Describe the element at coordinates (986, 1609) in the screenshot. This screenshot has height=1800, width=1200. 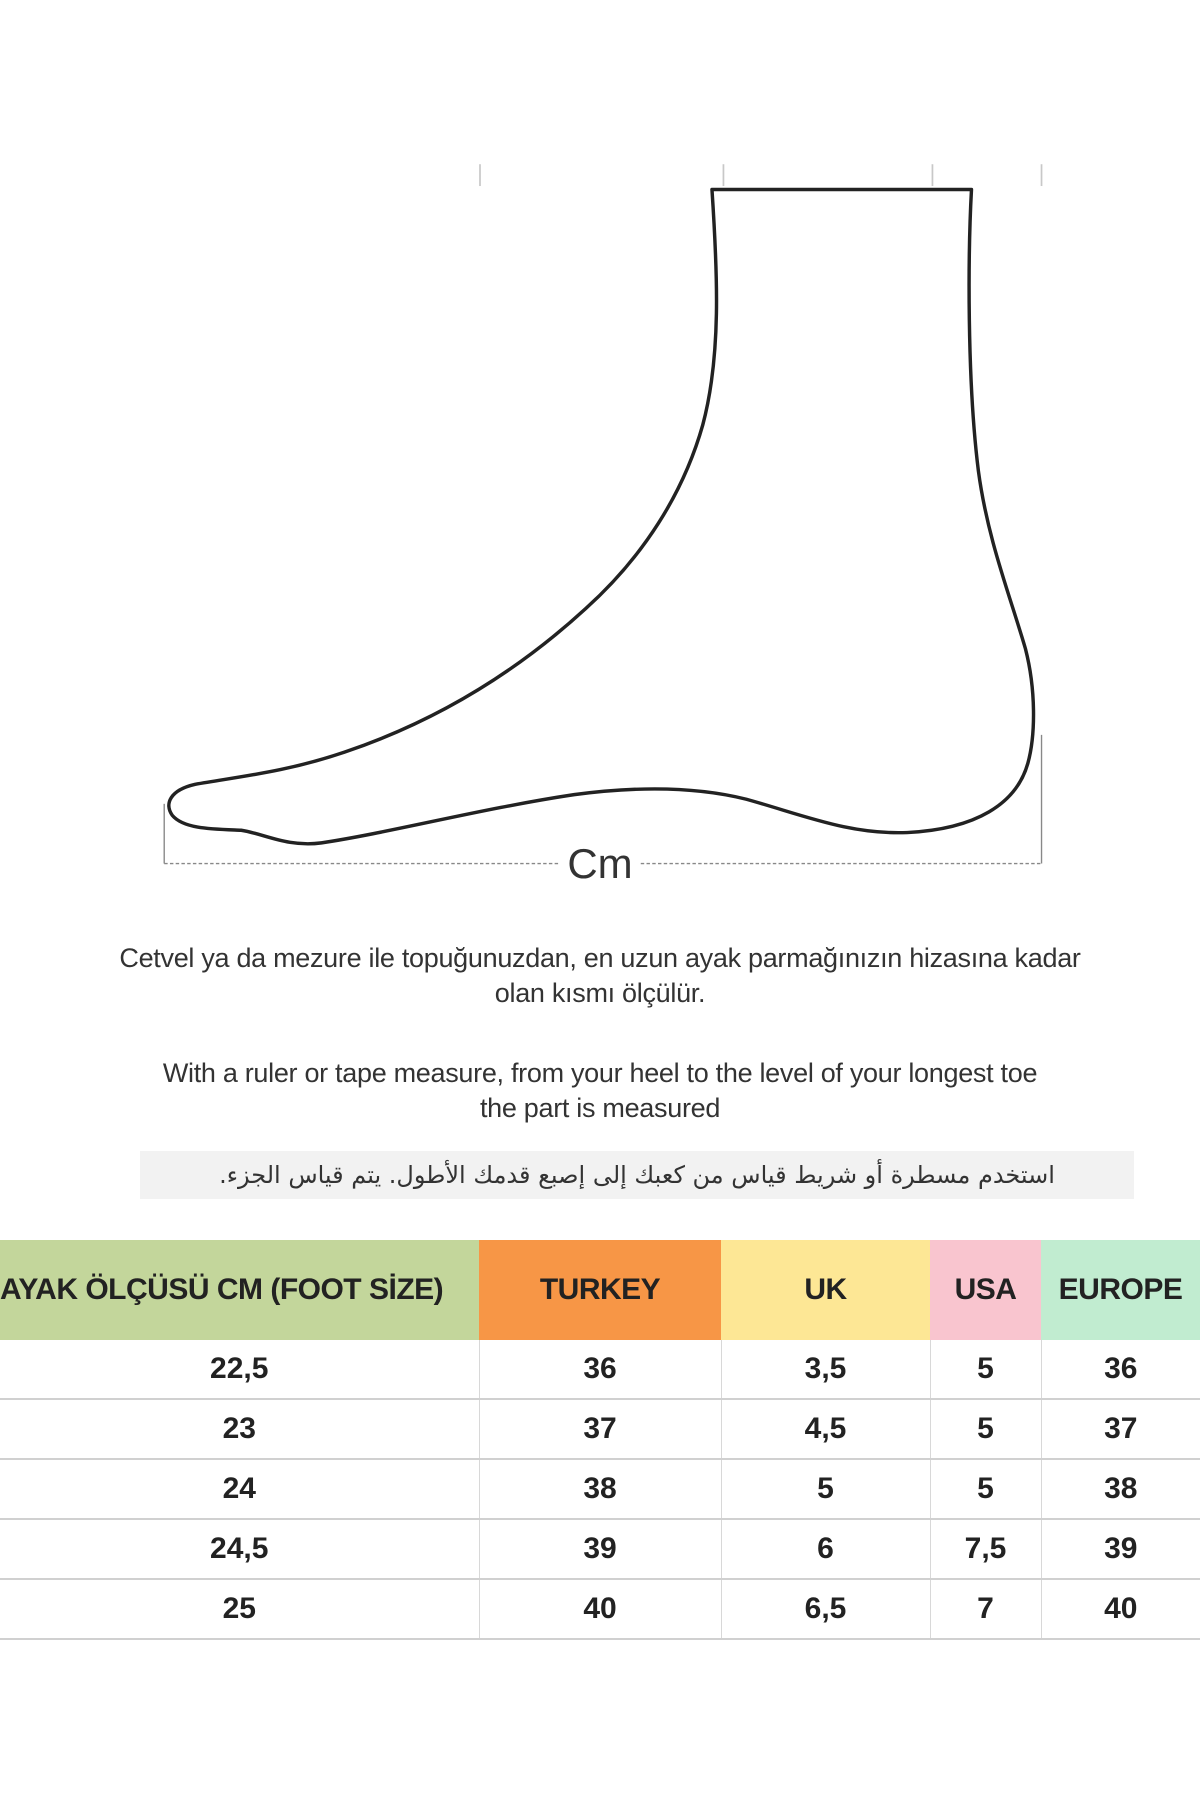
I see `cell-usa: 7` at that location.